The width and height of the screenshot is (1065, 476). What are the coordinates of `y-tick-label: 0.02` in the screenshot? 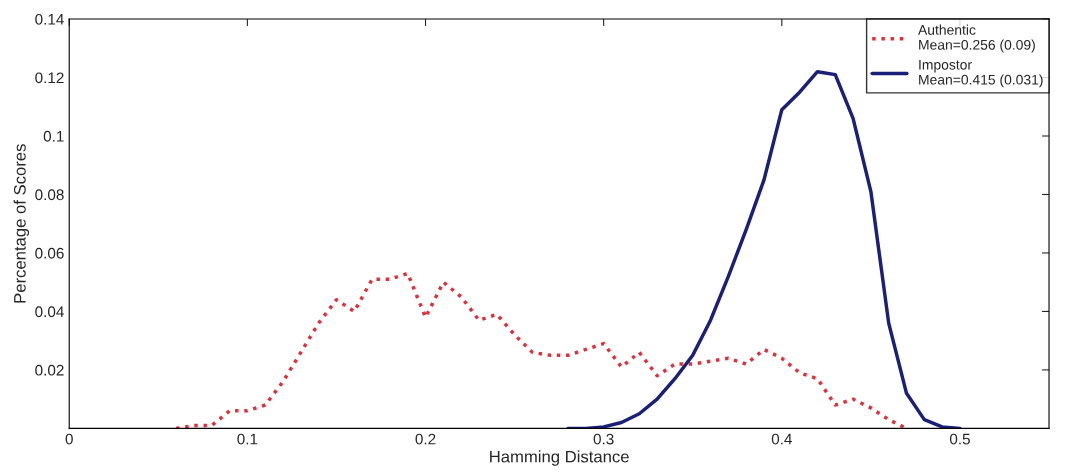 It's located at (49, 370).